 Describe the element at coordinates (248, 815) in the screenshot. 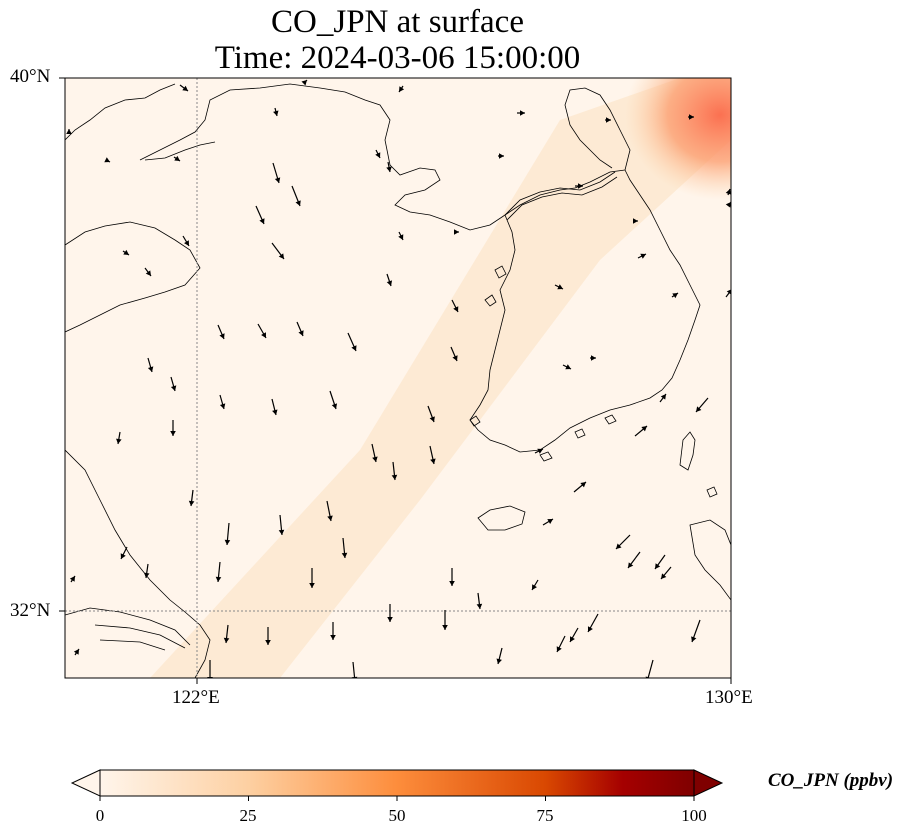

I see `colorbar-tick-25: 25` at that location.